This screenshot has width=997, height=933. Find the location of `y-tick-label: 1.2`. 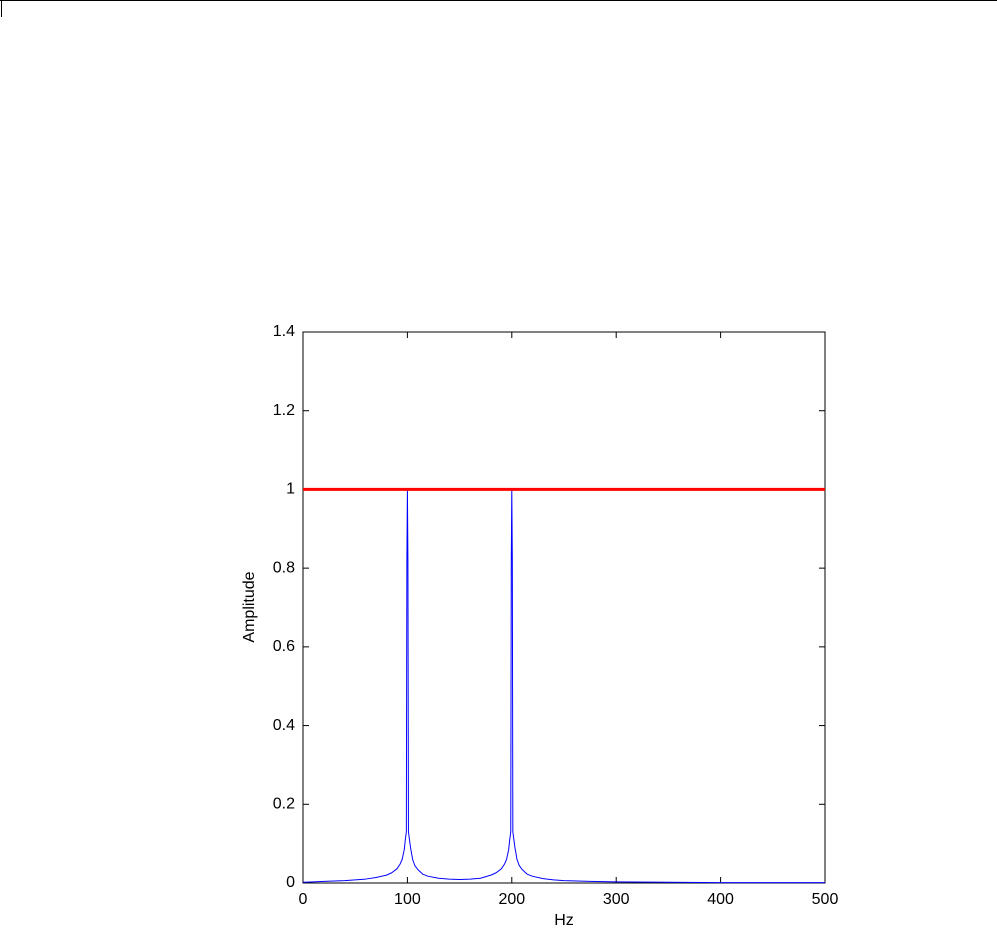

y-tick-label: 1.2 is located at coordinates (284, 410).